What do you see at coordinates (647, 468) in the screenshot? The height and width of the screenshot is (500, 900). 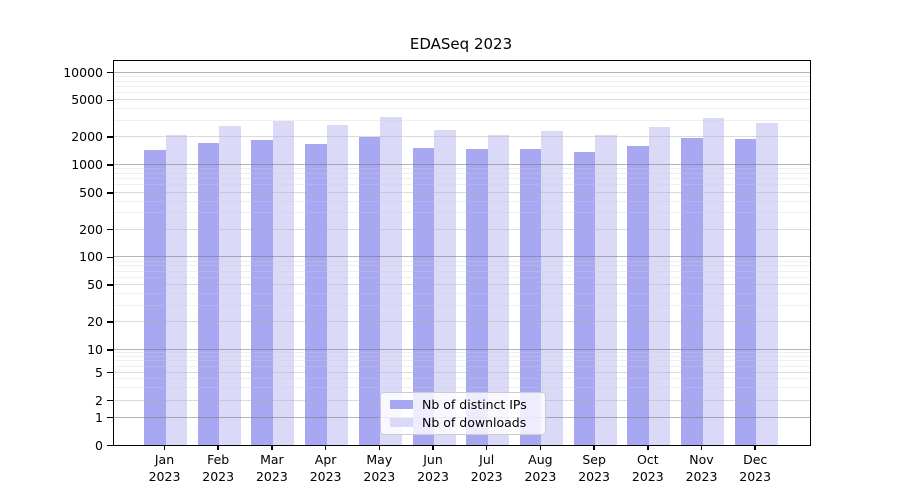 I see `x-tick-label: Oct 2023` at bounding box center [647, 468].